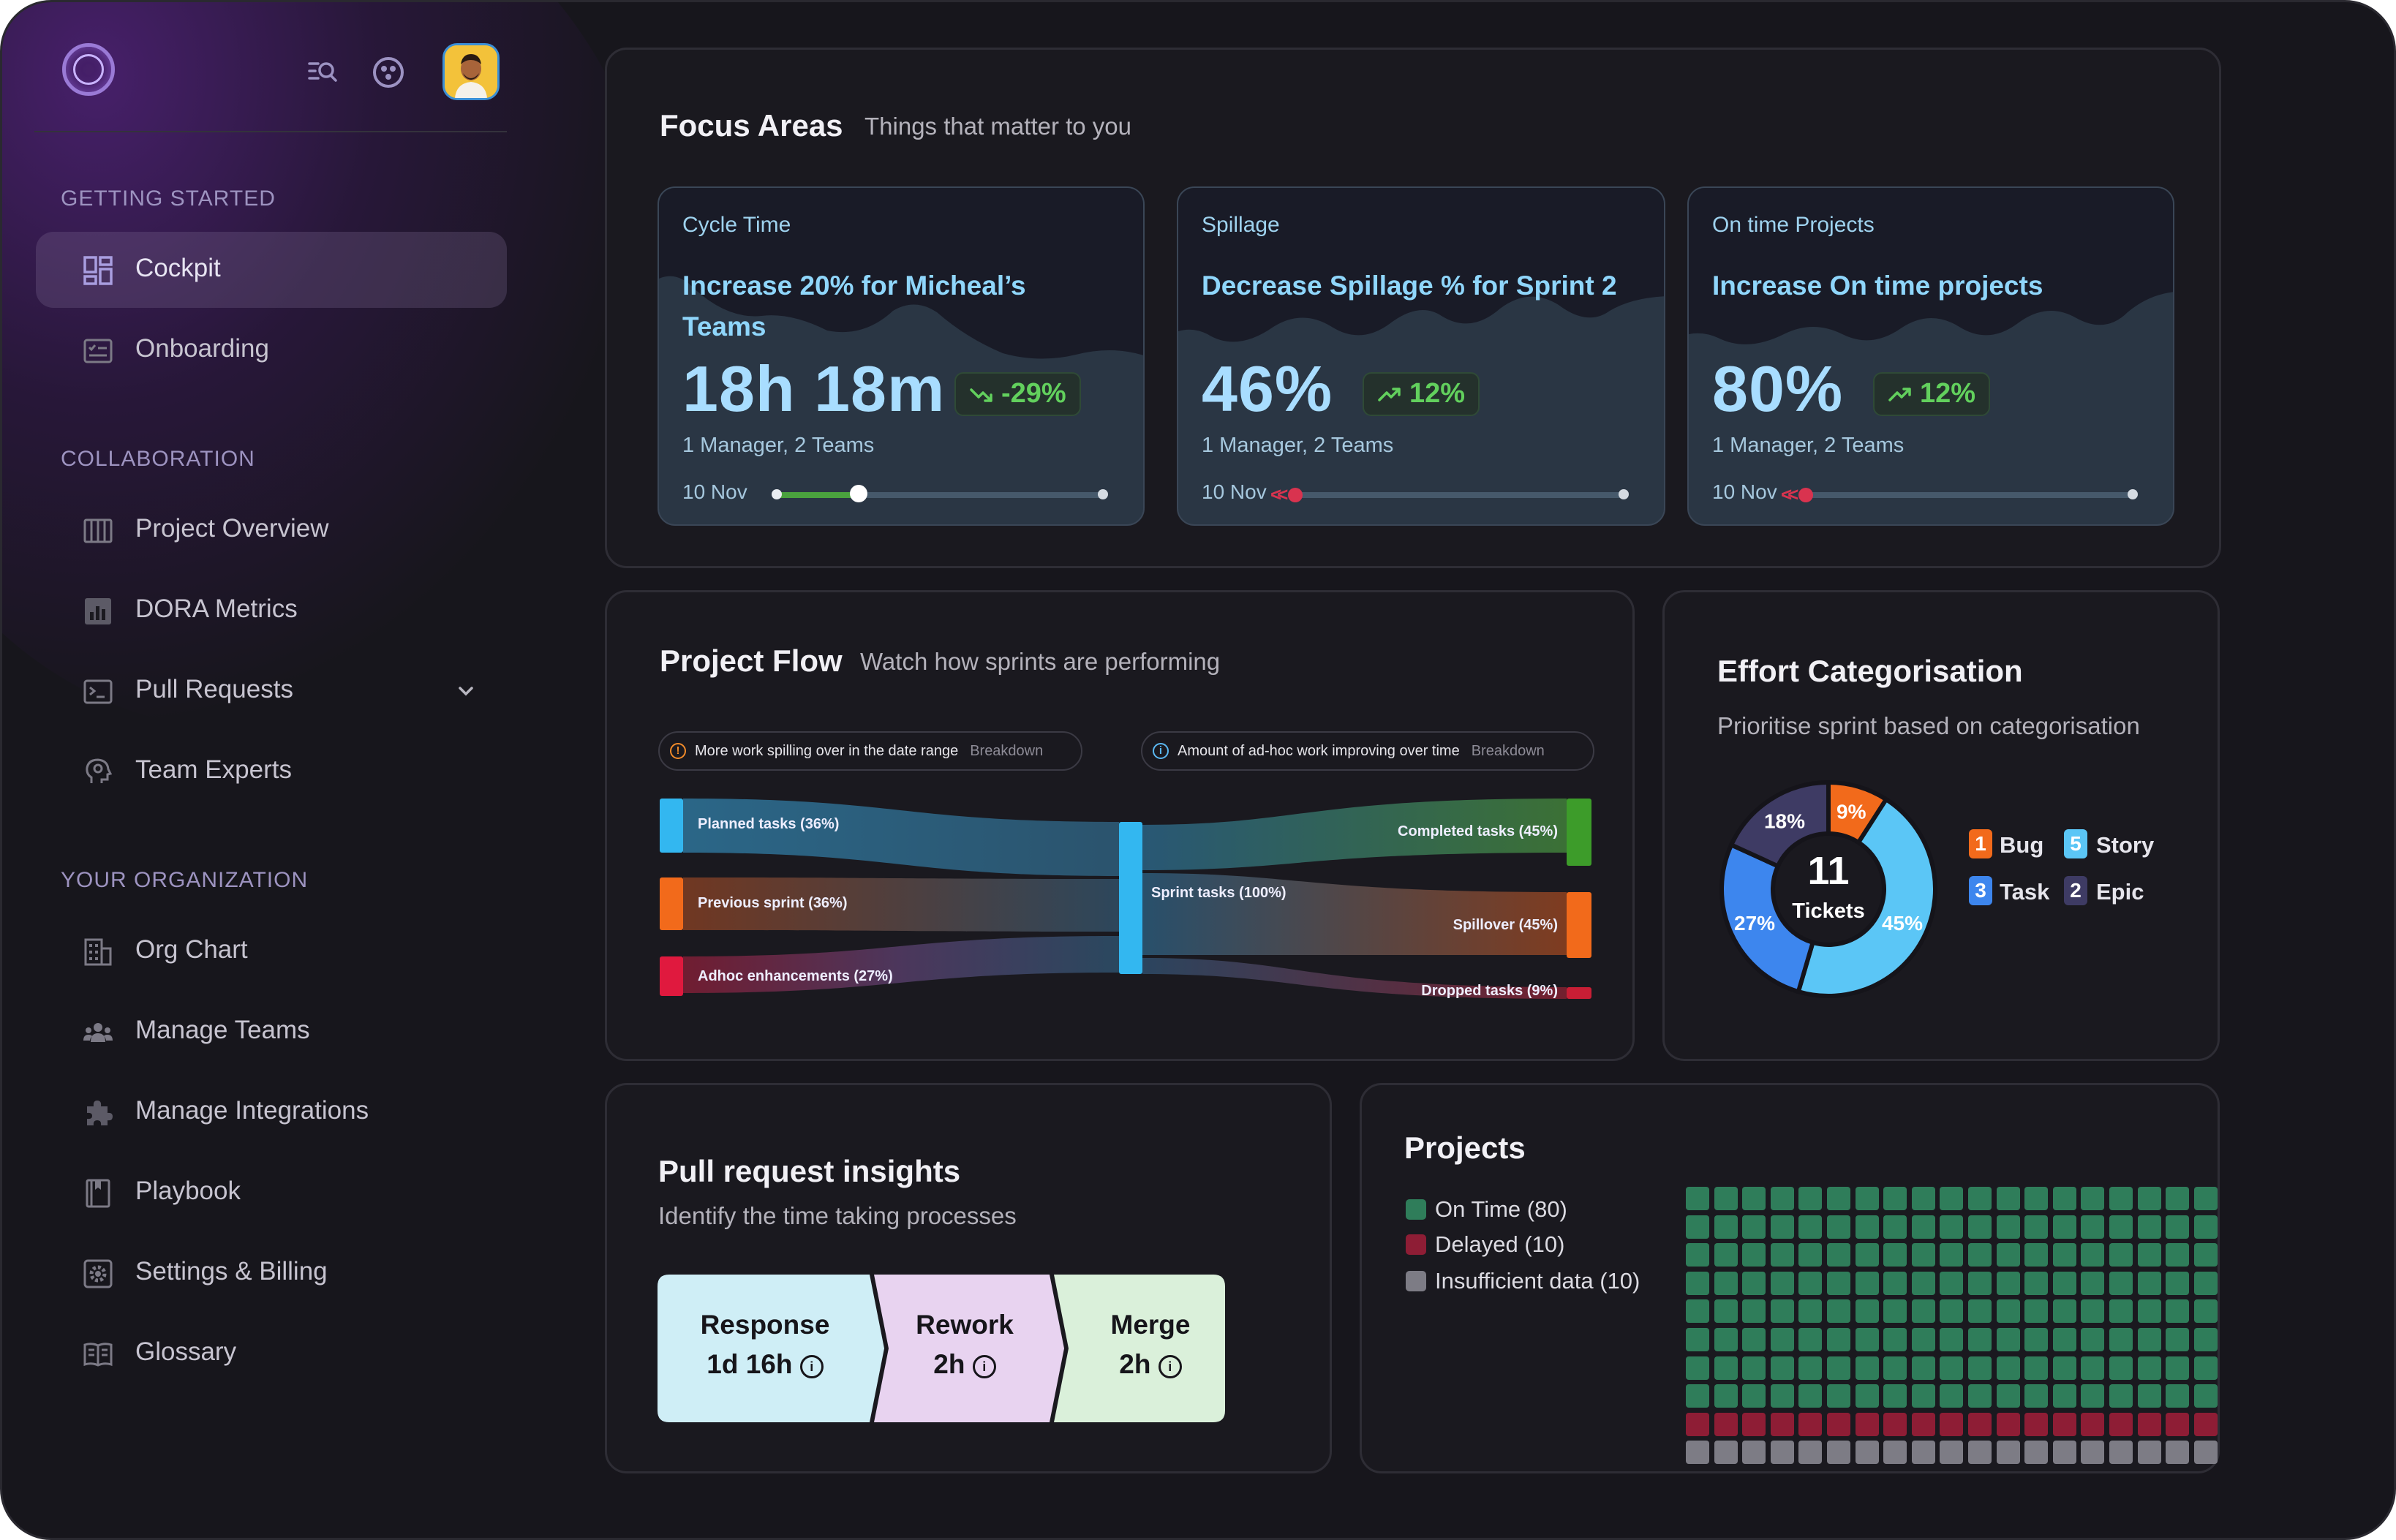  Describe the element at coordinates (771, 1348) in the screenshot. I see `stage-response` at that location.